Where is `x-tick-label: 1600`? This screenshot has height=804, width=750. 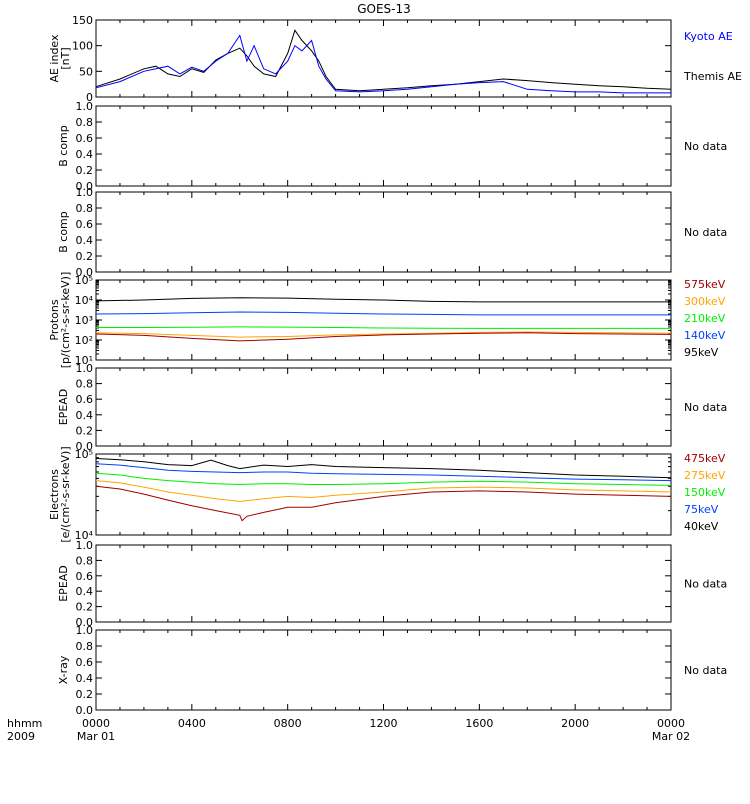 x-tick-label: 1600 is located at coordinates (479, 723).